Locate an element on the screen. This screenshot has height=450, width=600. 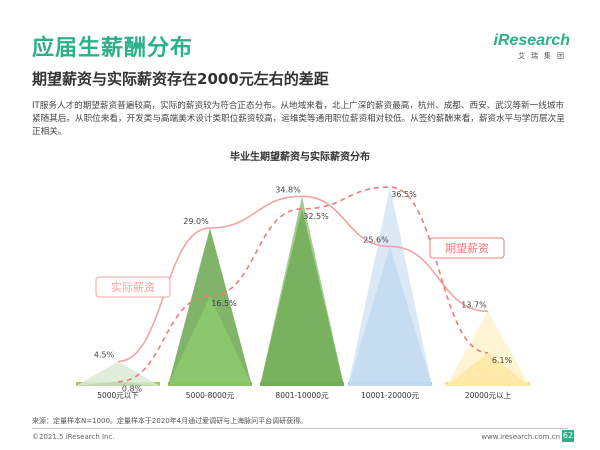
legend-expected-box is located at coordinates (467, 248).